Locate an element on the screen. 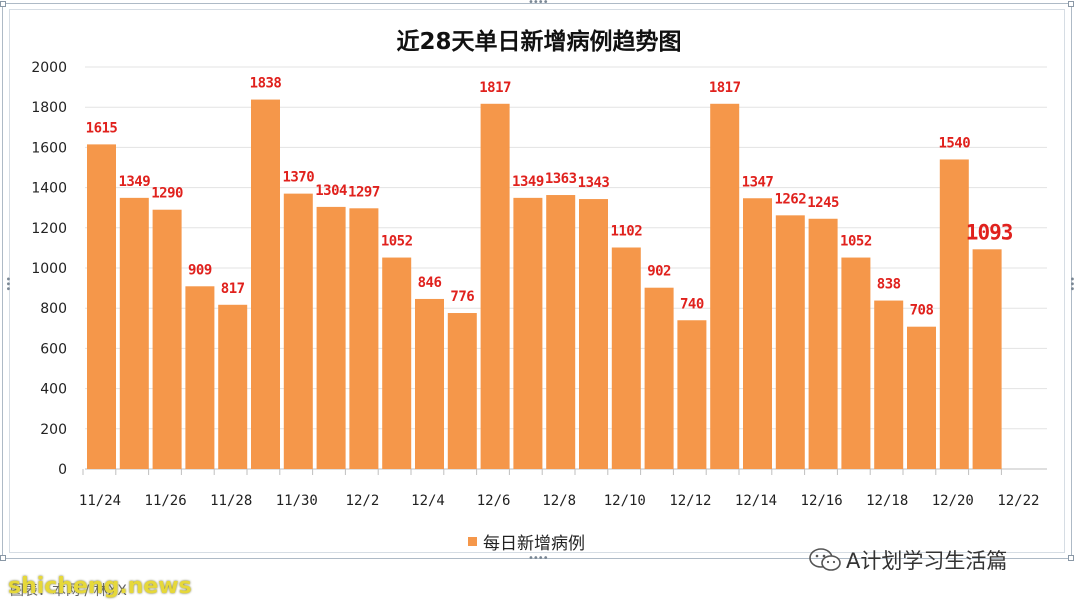  y-tick-label: 2000 is located at coordinates (49, 68).